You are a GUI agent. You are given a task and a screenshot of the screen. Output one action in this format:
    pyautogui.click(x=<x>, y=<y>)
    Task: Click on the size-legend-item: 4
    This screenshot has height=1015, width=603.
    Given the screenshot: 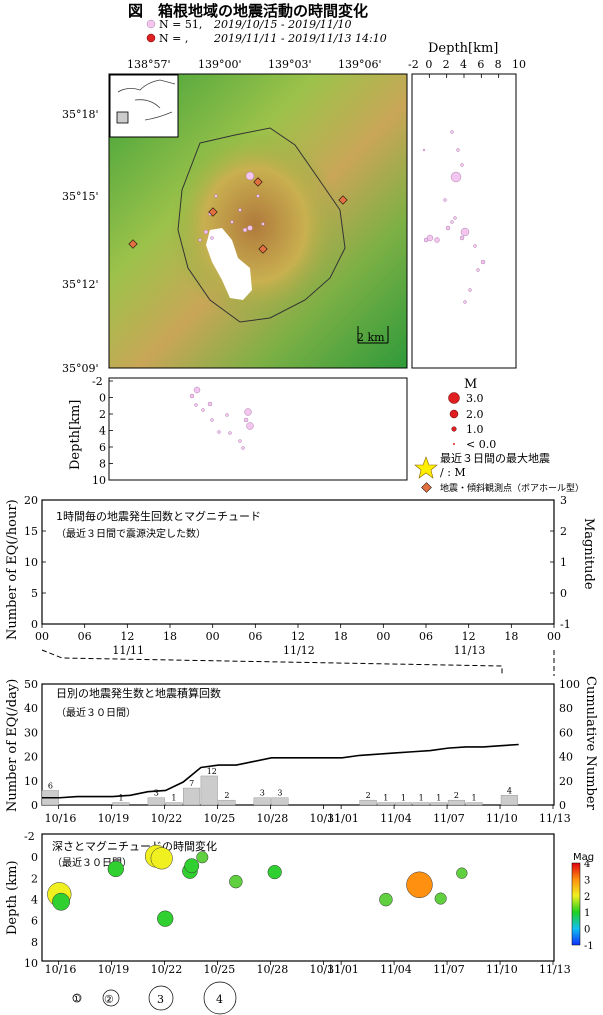 What is the action you would take?
    pyautogui.click(x=219, y=999)
    